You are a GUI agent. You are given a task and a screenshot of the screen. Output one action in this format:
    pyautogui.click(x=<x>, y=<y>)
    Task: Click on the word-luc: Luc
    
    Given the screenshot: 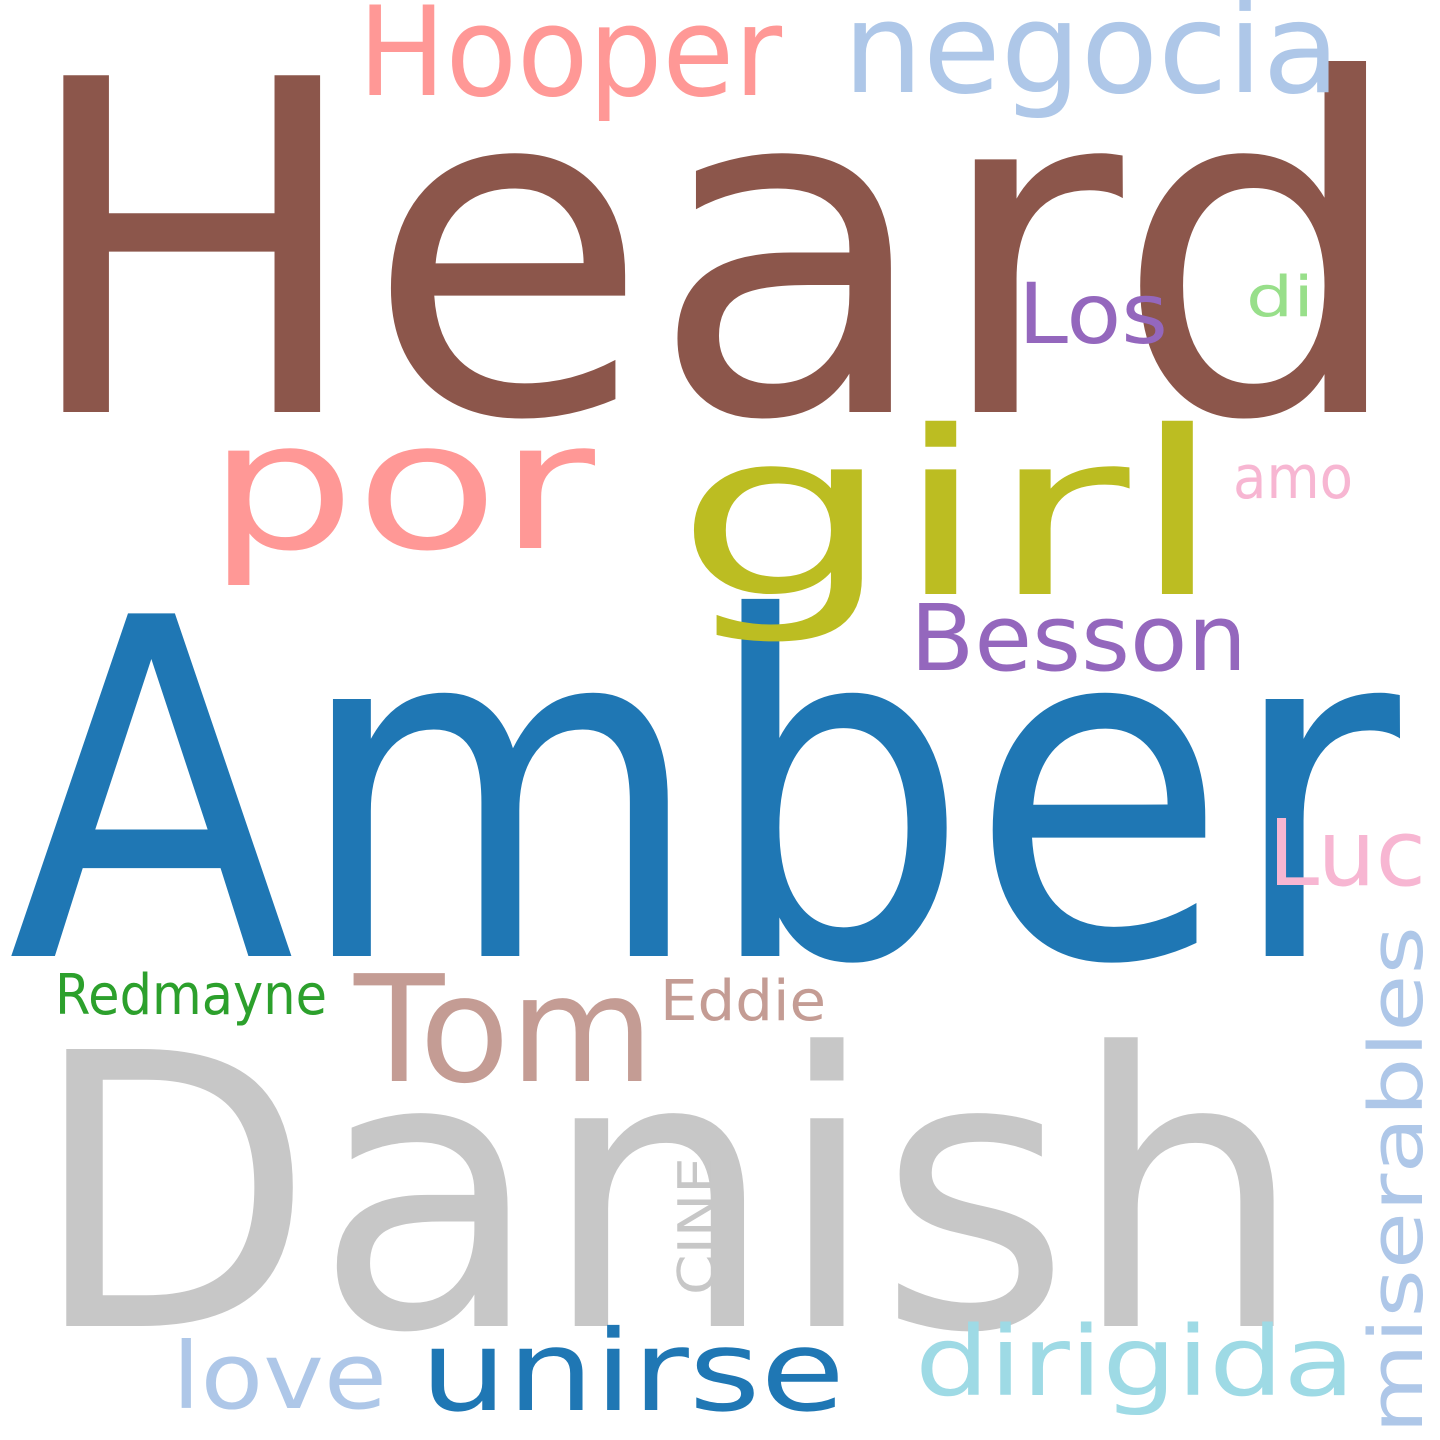 What is the action you would take?
    pyautogui.click(x=1347, y=853)
    